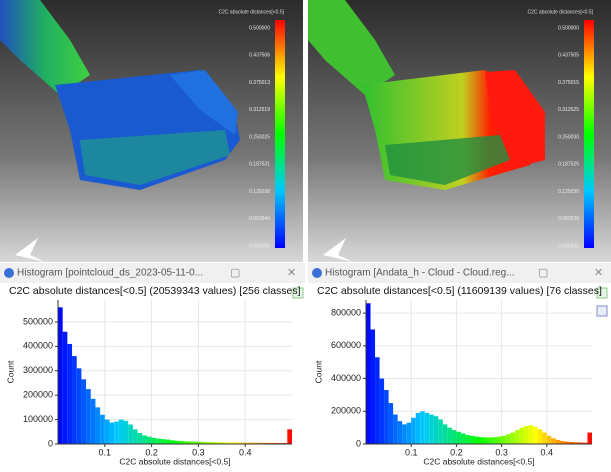 The image size is (611, 472). What do you see at coordinates (259, 165) in the screenshot?
I see `scale-label: 0.187531` at bounding box center [259, 165].